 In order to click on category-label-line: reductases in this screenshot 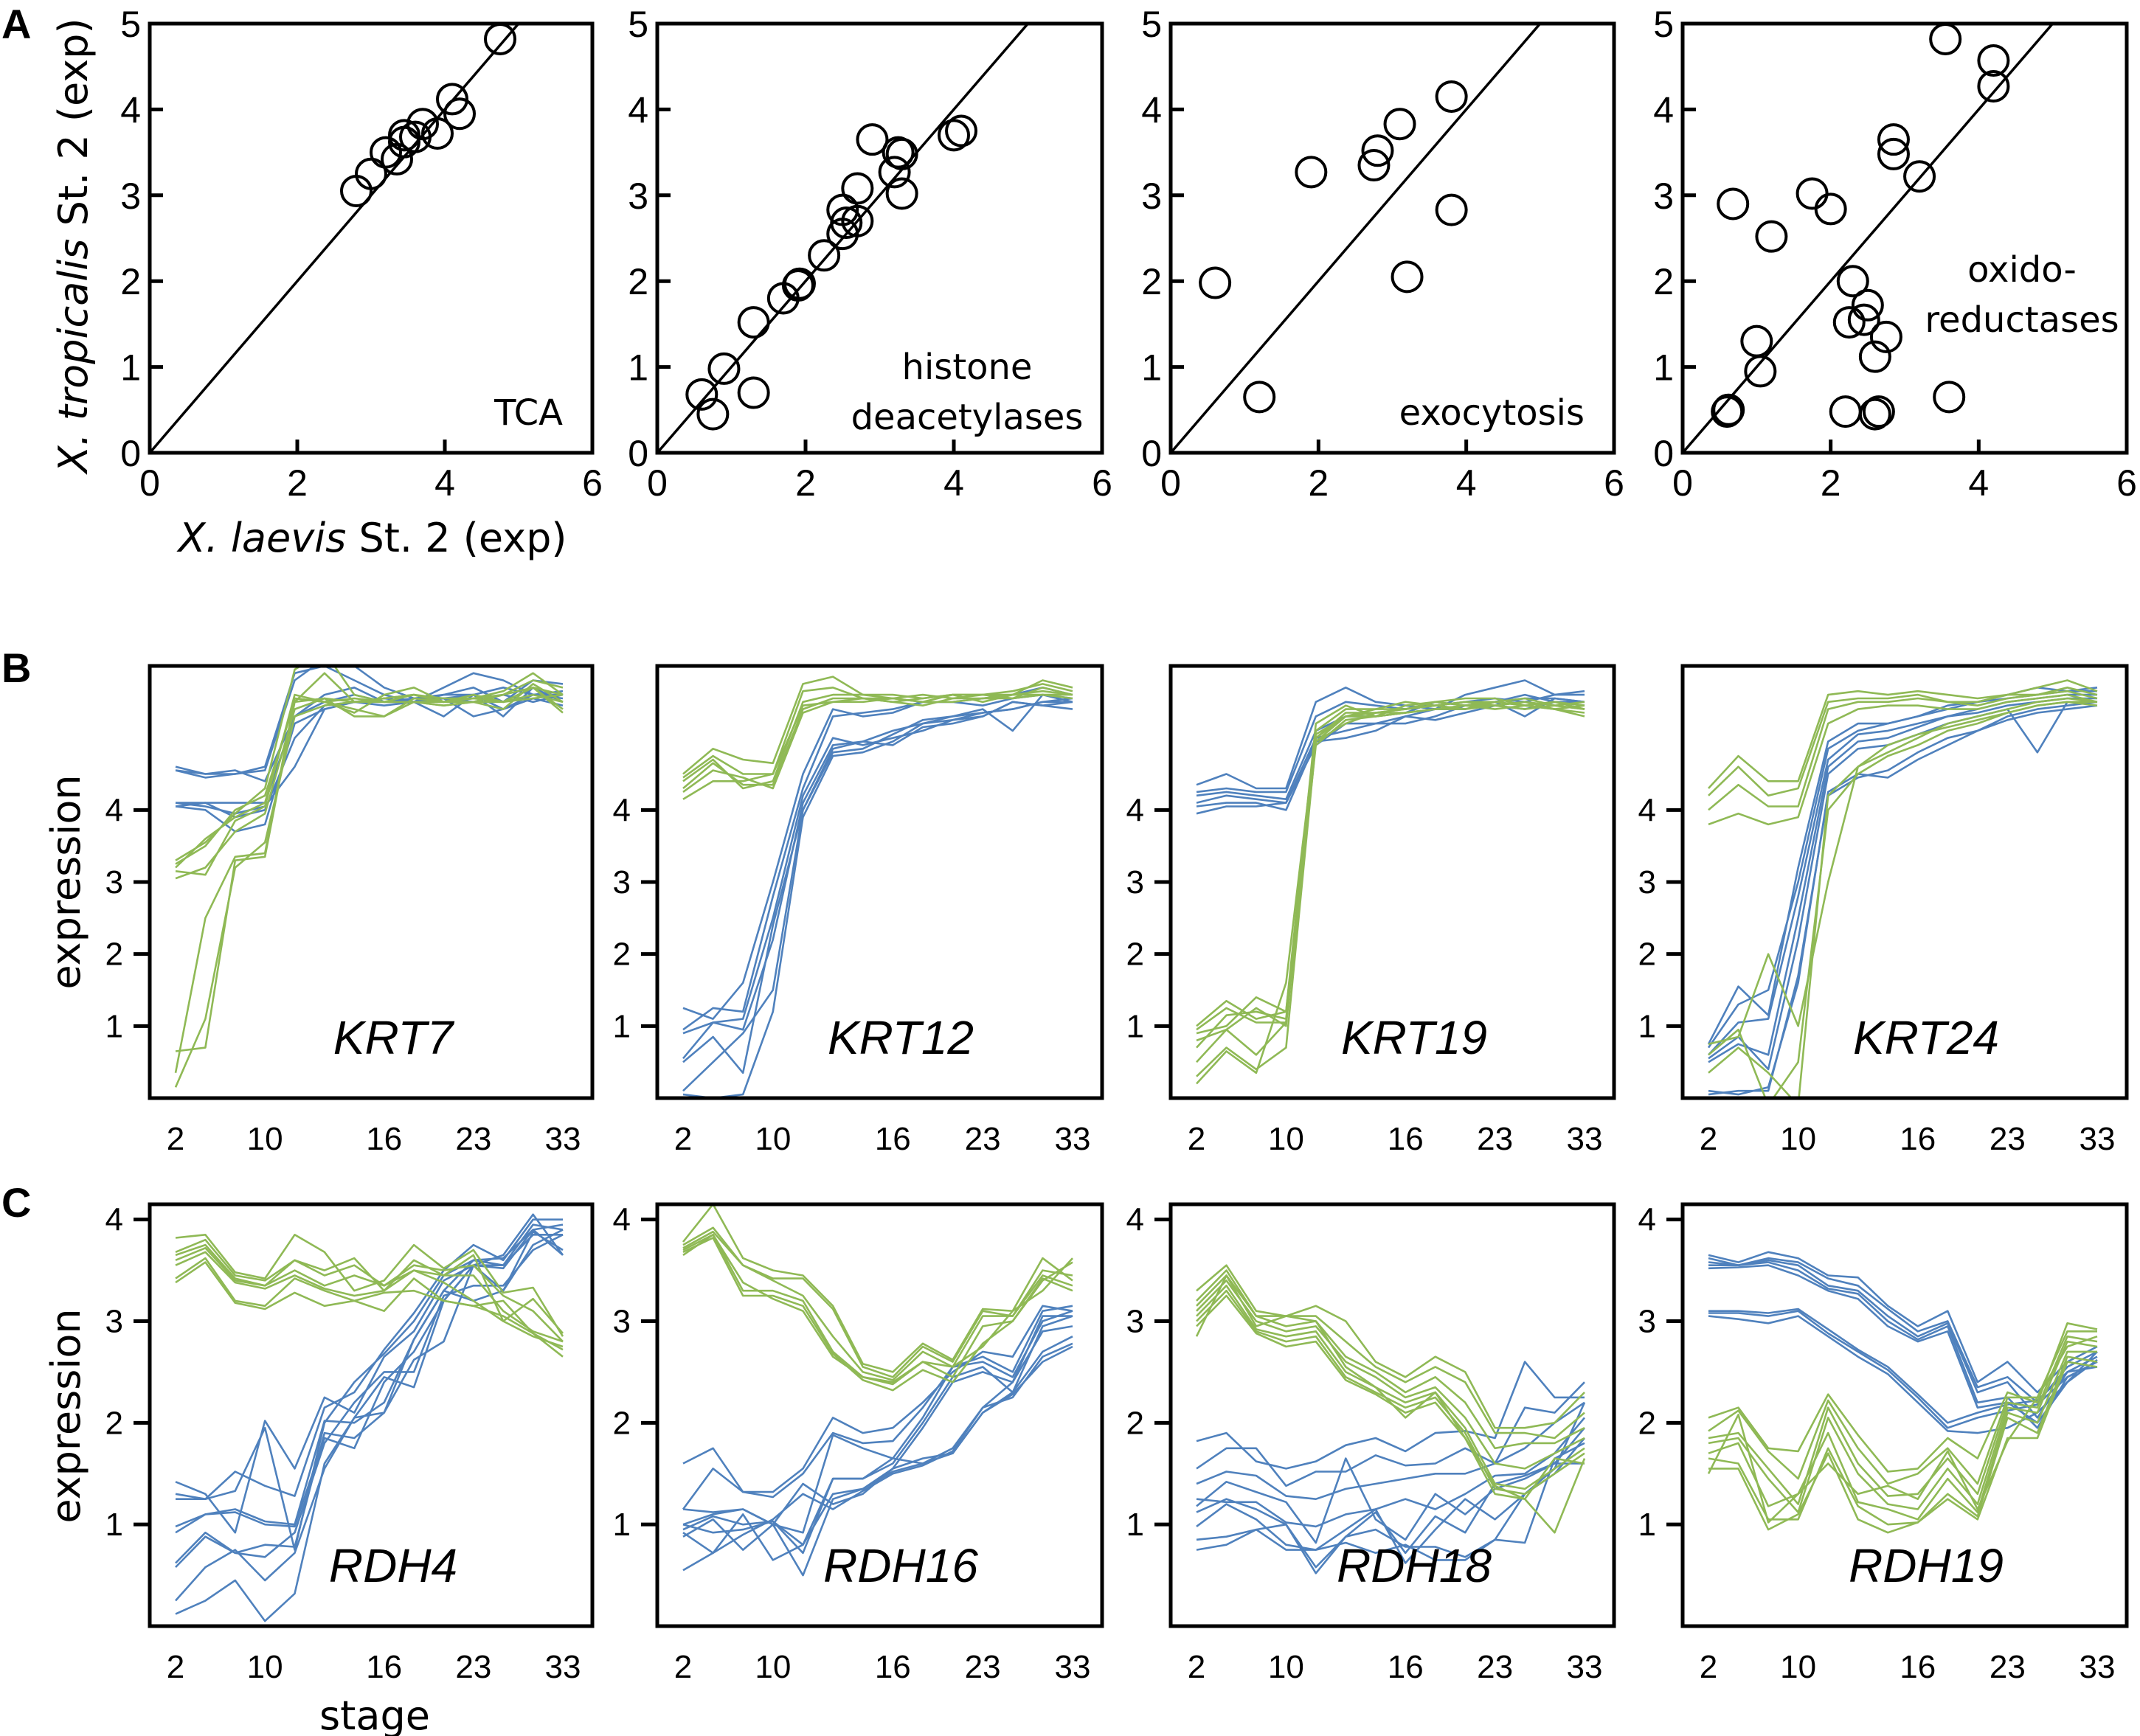, I will do `click(2022, 320)`.